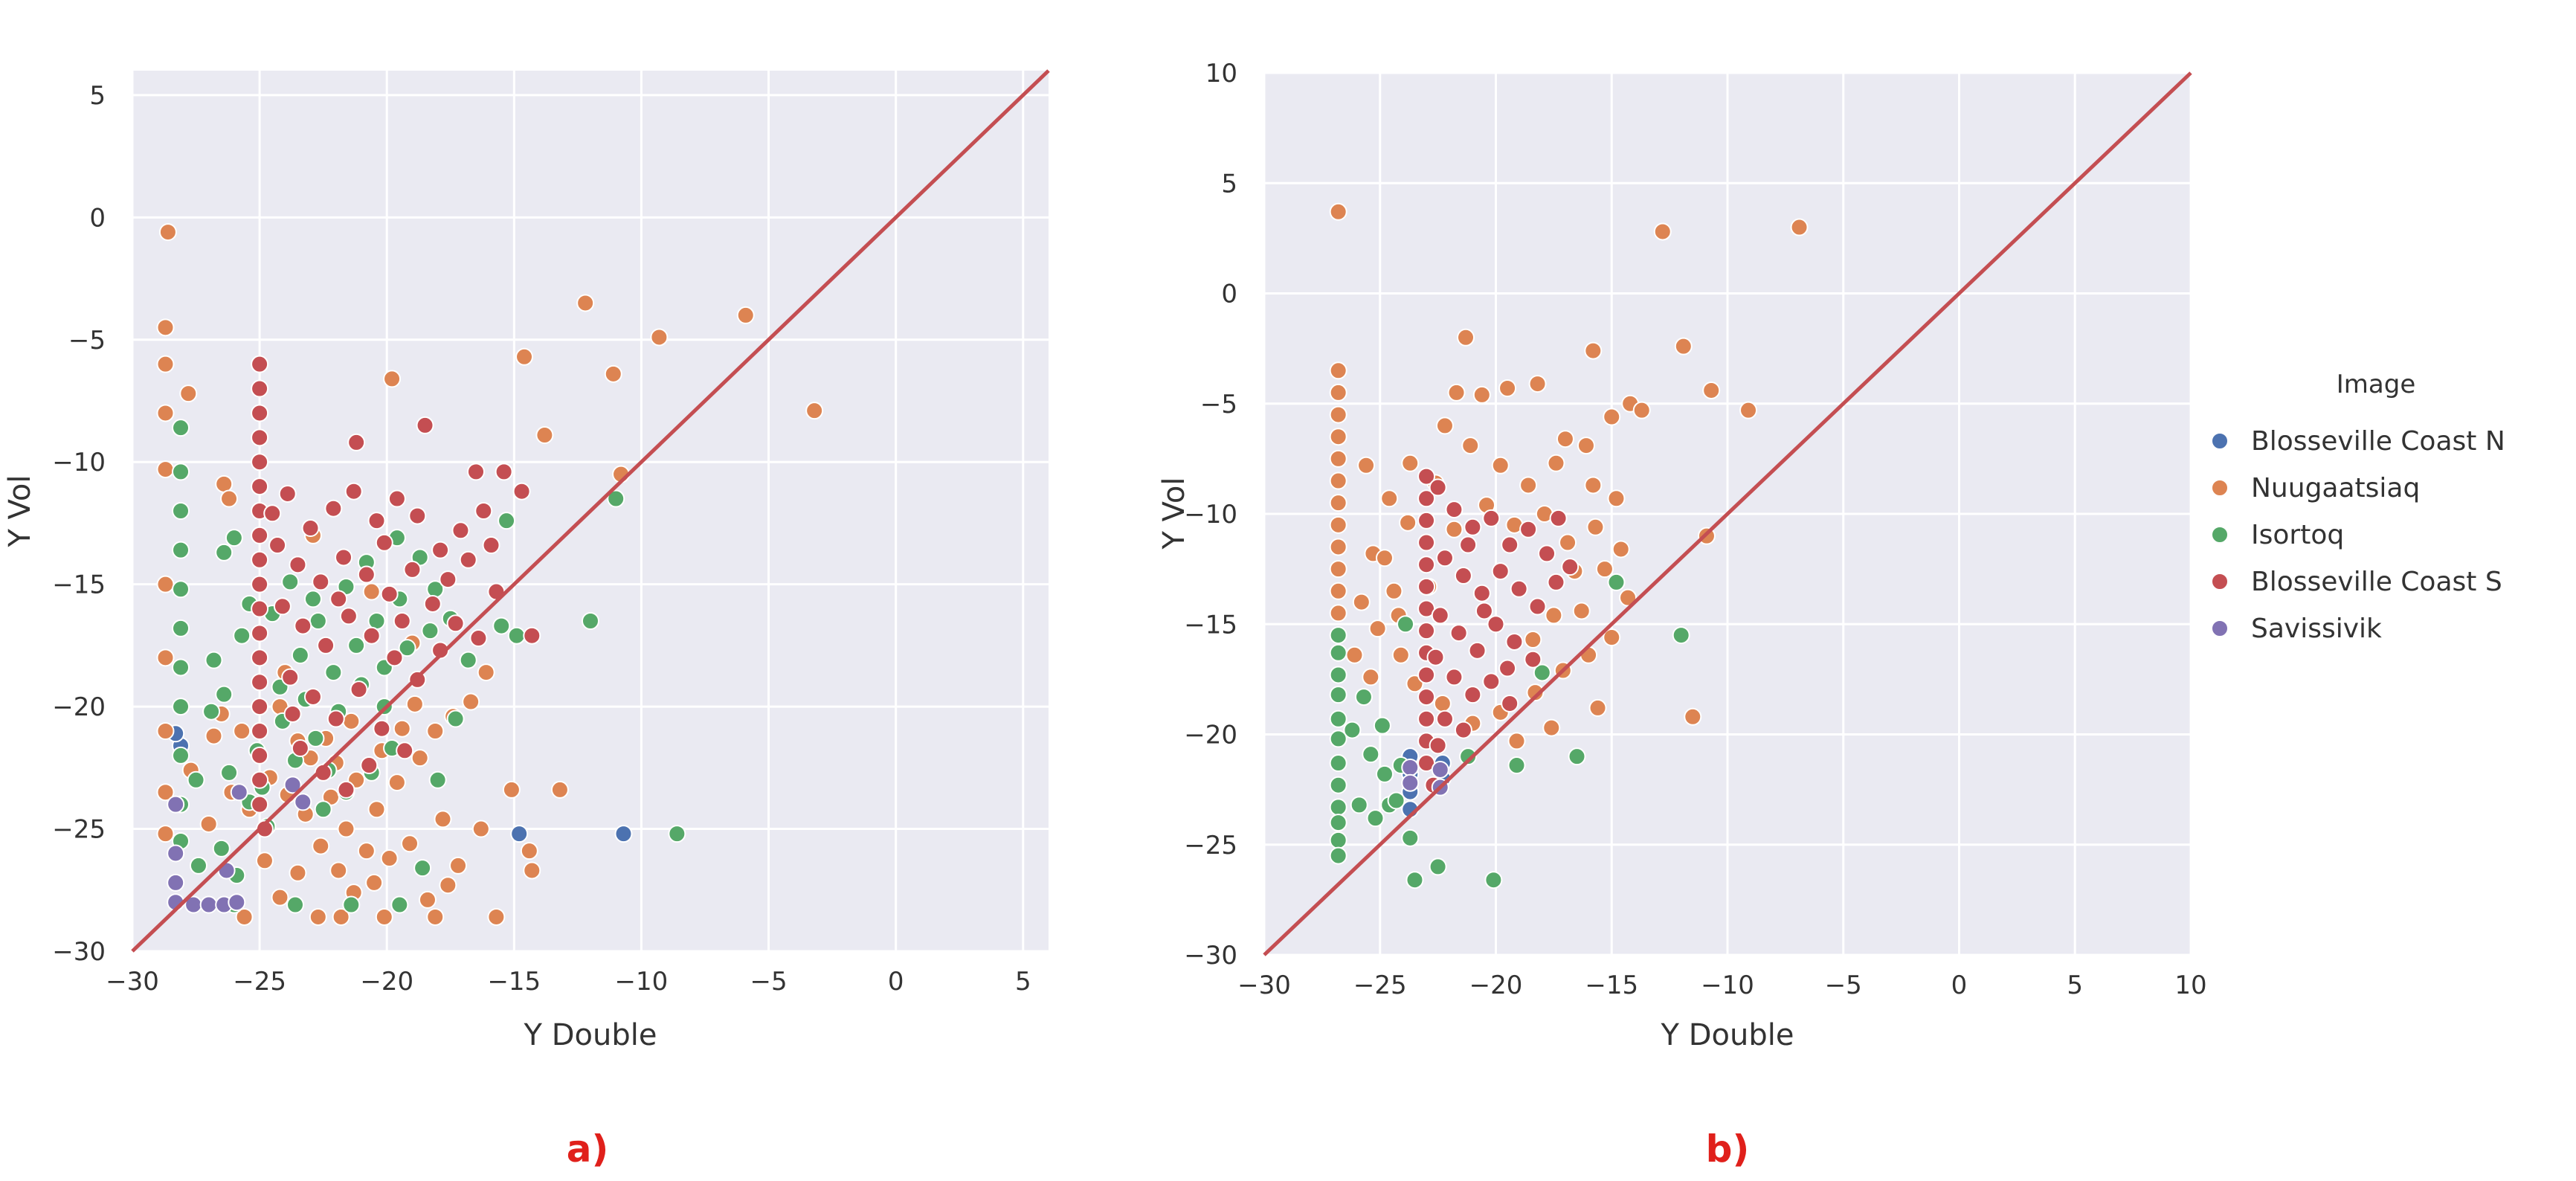  What do you see at coordinates (87, 340) in the screenshot?
I see `y-tick-label: −5` at bounding box center [87, 340].